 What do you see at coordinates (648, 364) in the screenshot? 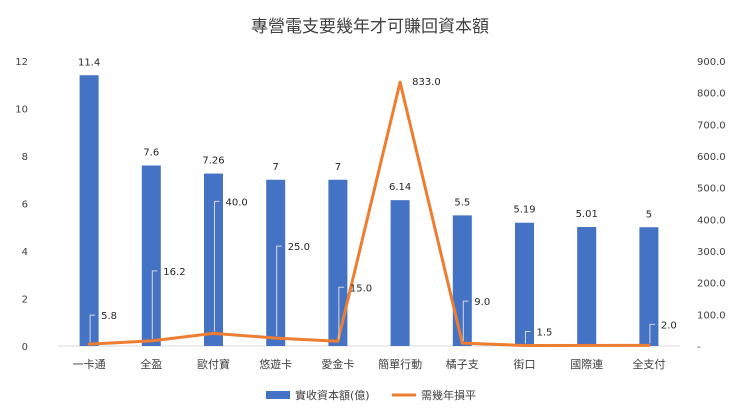
I see `x-category-label: 全支付` at bounding box center [648, 364].